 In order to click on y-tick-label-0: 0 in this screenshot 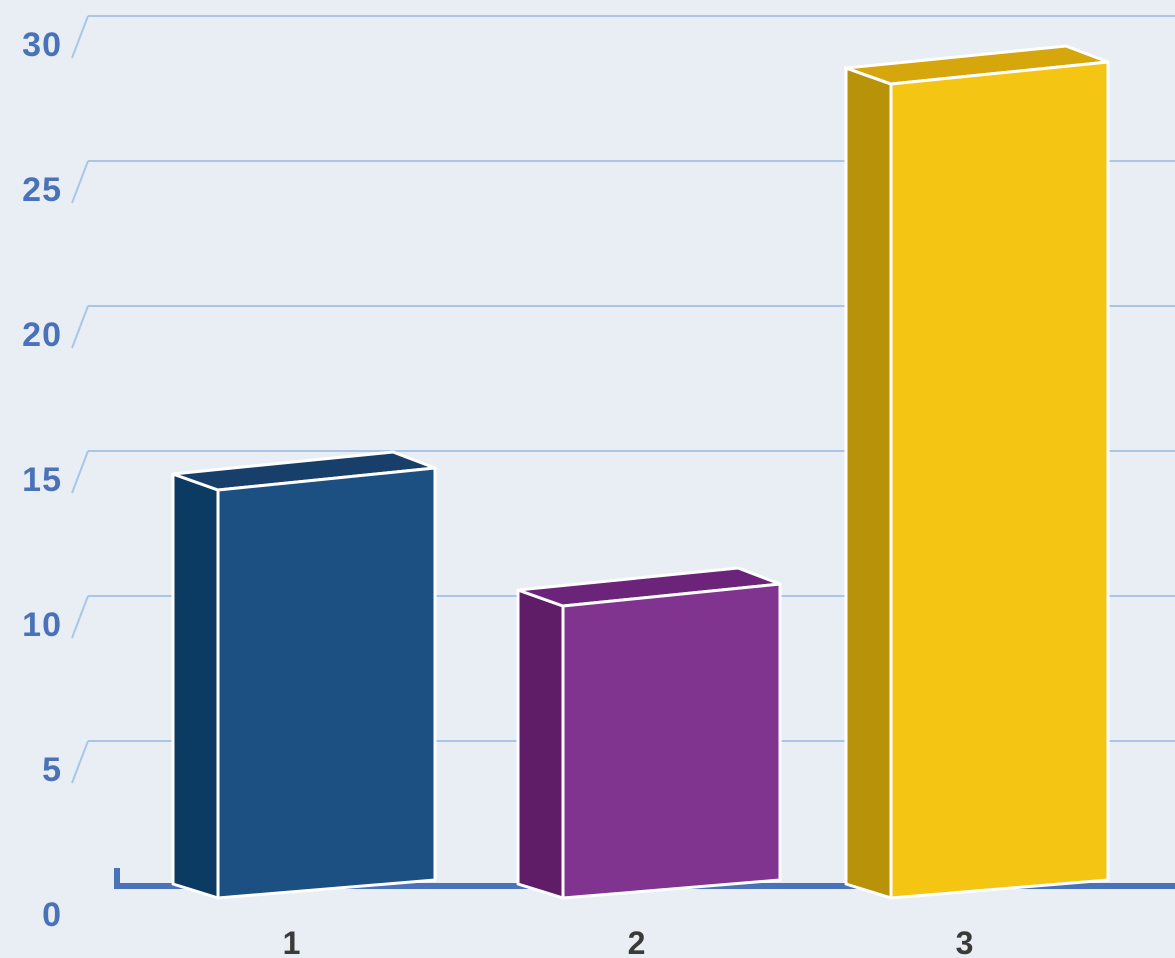, I will do `click(52, 915)`.